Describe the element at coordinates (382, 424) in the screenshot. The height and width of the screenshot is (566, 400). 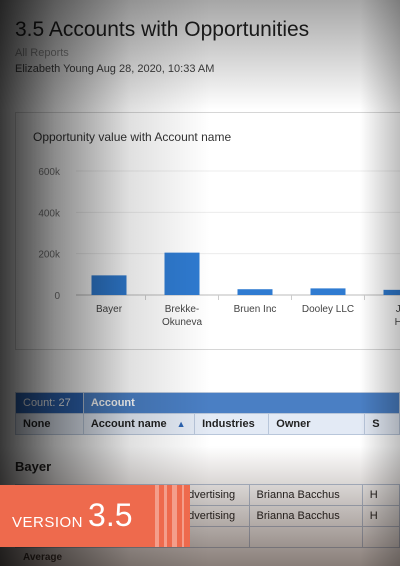
I see `column-header-s: S` at that location.